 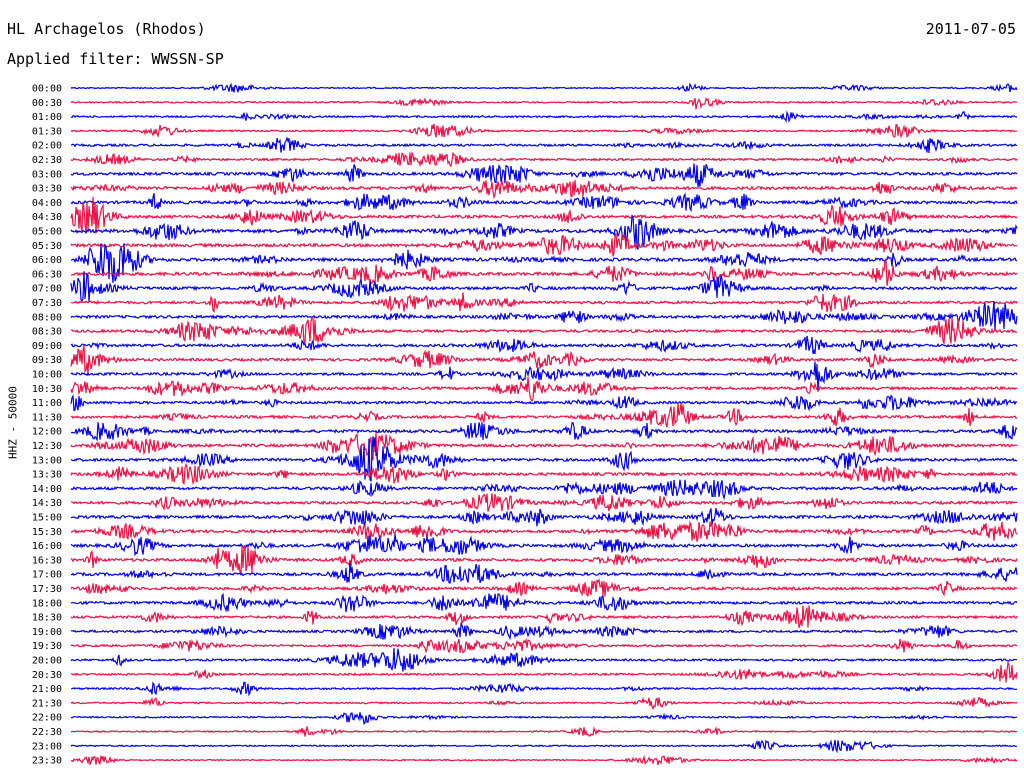 I want to click on trace-2030, so click(x=544, y=671).